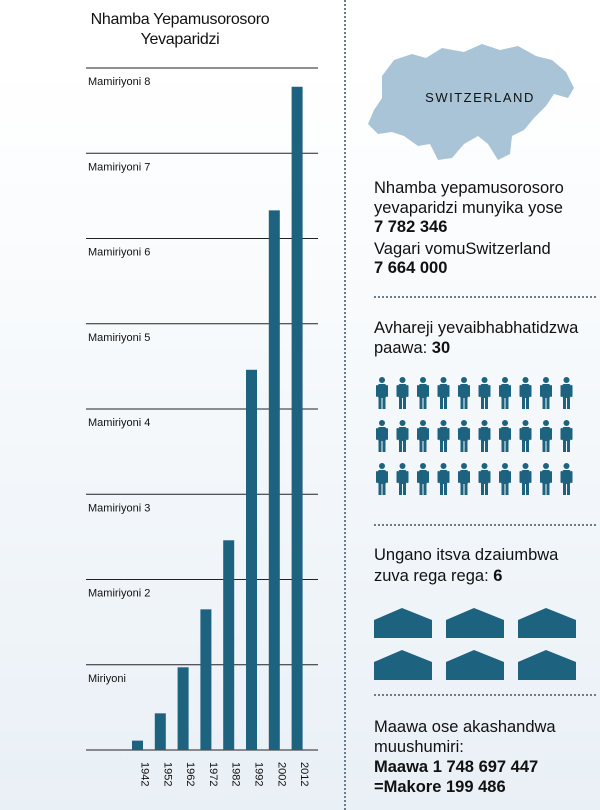  What do you see at coordinates (411, 227) in the screenshot?
I see `publishers-value: 7 782 346` at bounding box center [411, 227].